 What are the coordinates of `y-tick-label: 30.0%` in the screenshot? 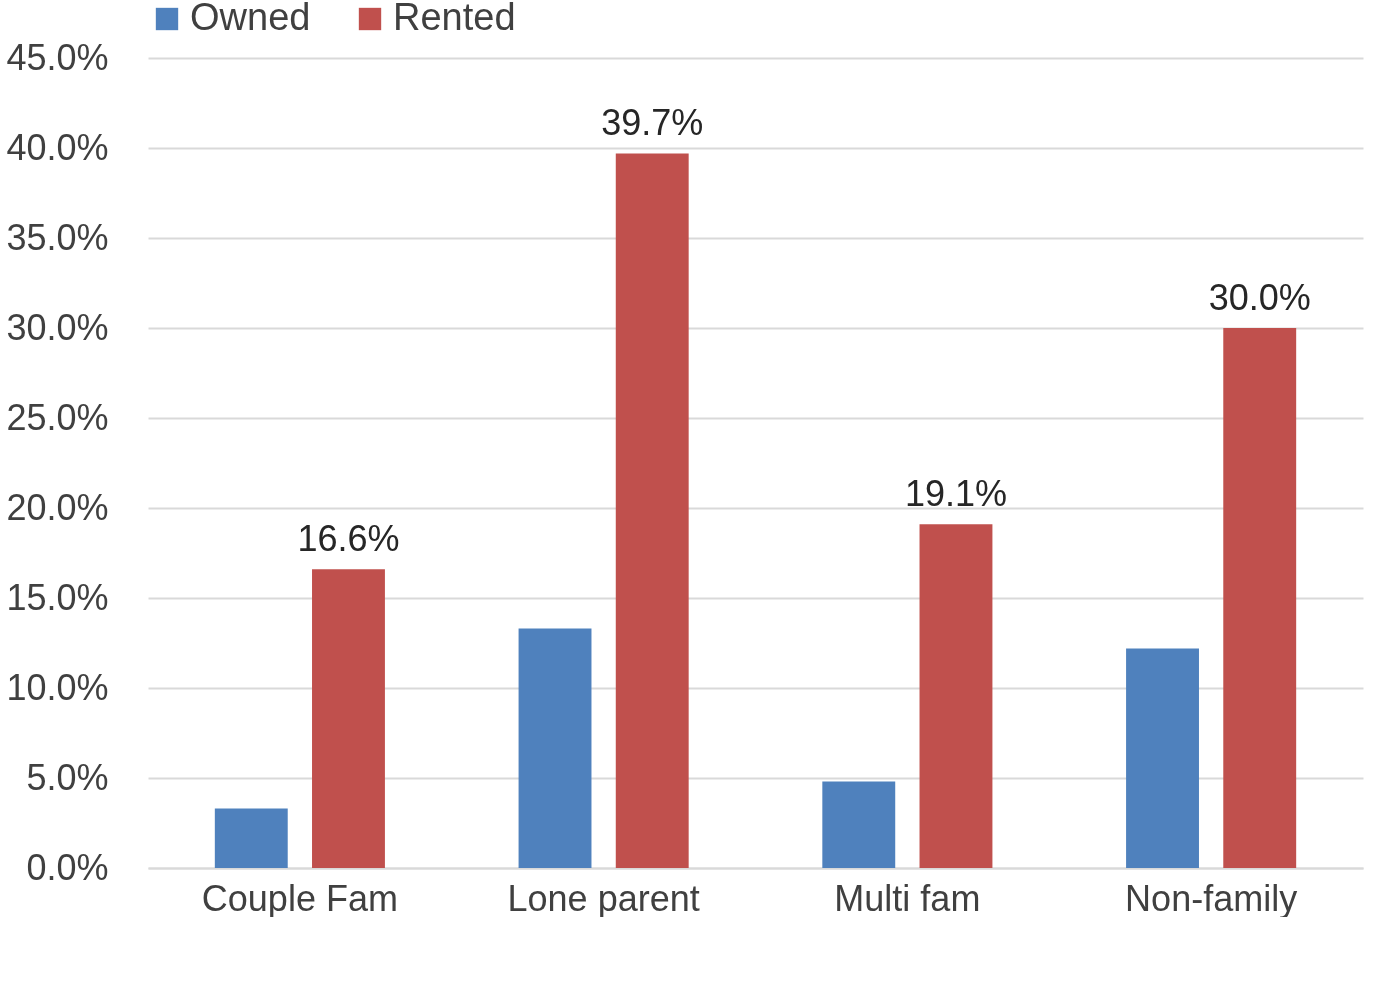 It's located at (57, 327).